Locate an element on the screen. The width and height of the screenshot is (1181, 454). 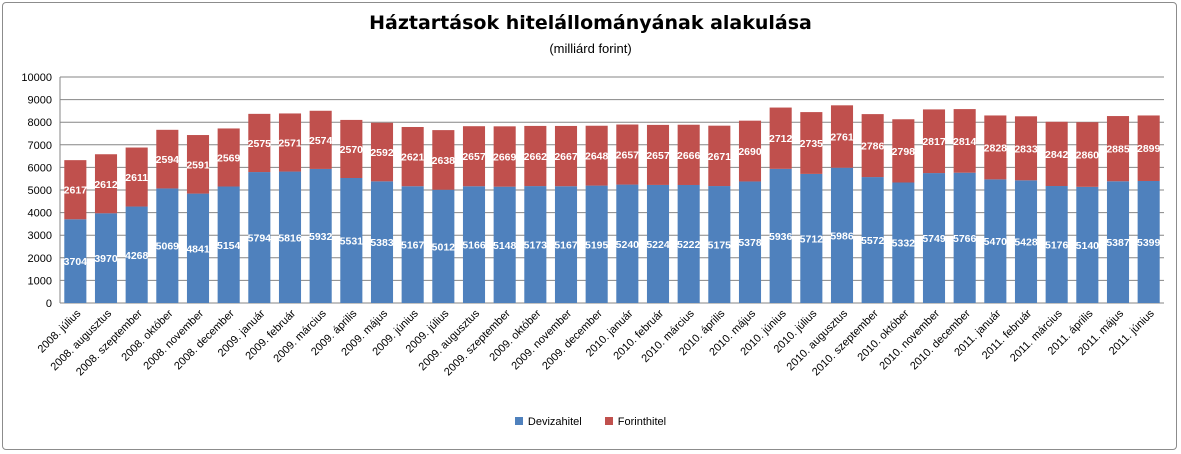
y-tick-label: 2000 is located at coordinates (40, 259).